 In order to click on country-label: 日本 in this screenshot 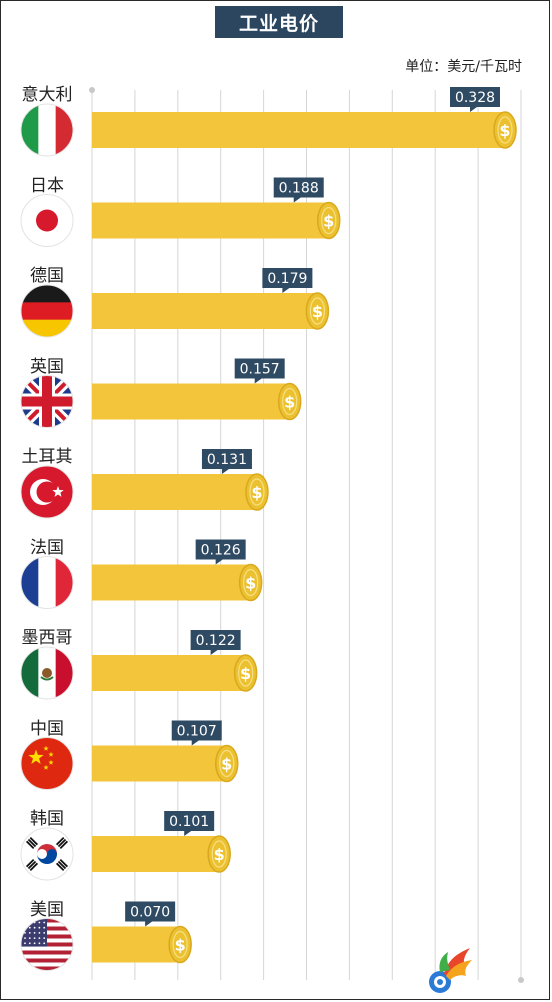, I will do `click(47, 185)`.